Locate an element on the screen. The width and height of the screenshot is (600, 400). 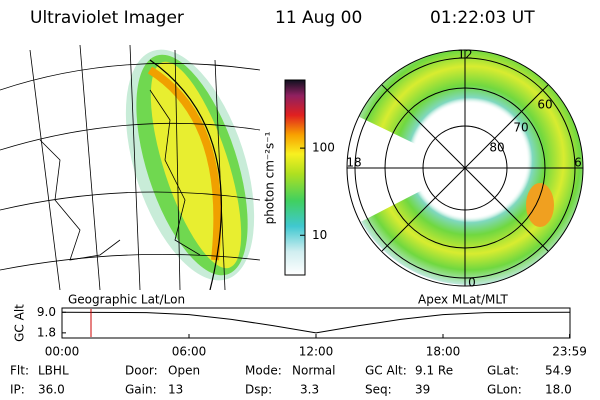
info-value: 39 is located at coordinates (422, 390).